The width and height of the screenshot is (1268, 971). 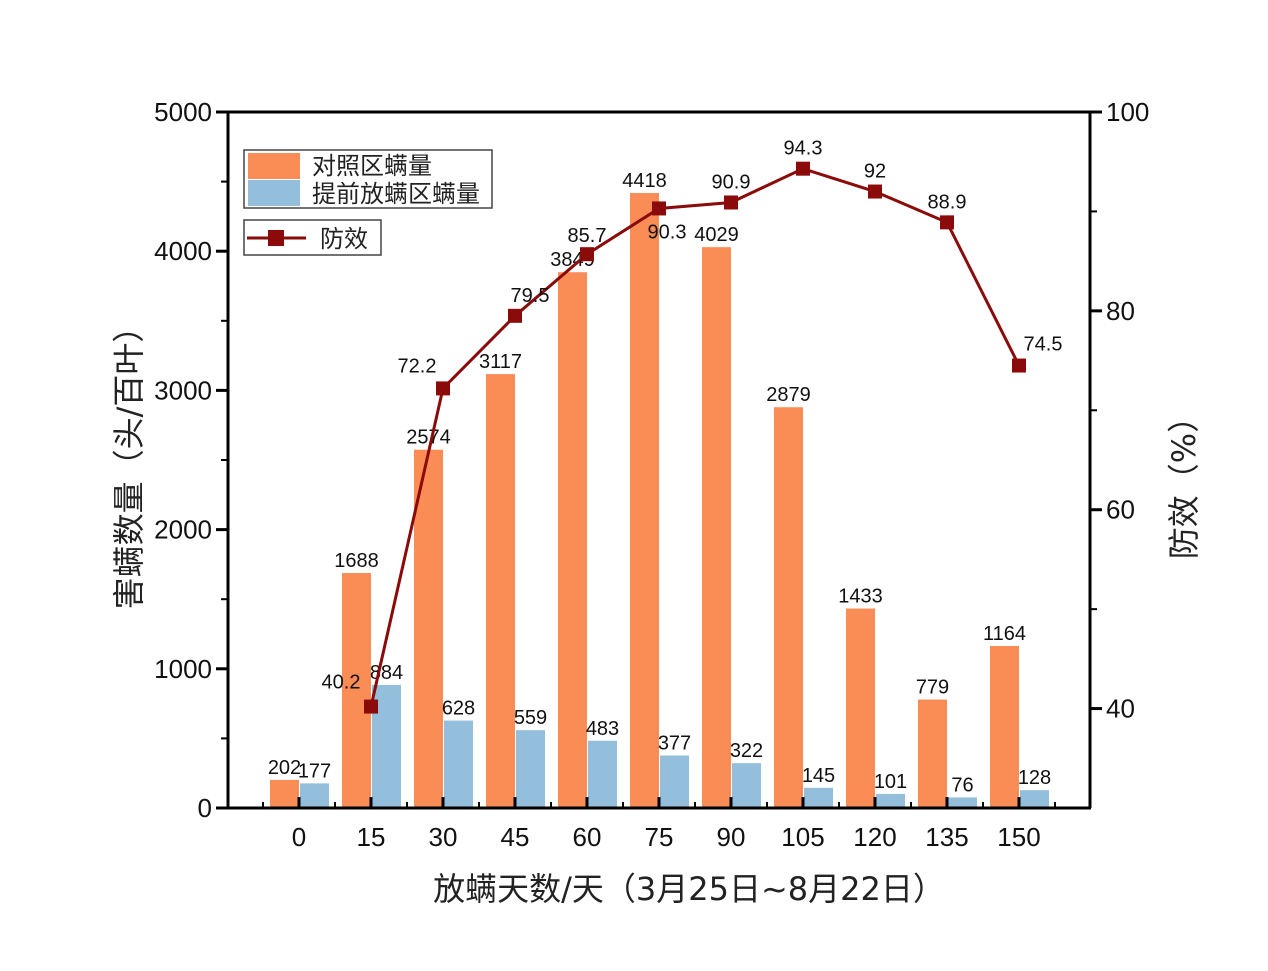 What do you see at coordinates (1120, 510) in the screenshot?
I see `y2-tick-label: 60` at bounding box center [1120, 510].